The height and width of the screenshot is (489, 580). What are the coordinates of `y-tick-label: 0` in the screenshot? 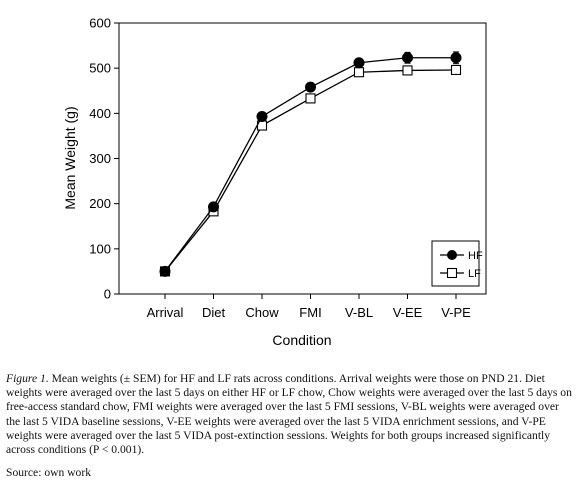 It's located at (107, 294).